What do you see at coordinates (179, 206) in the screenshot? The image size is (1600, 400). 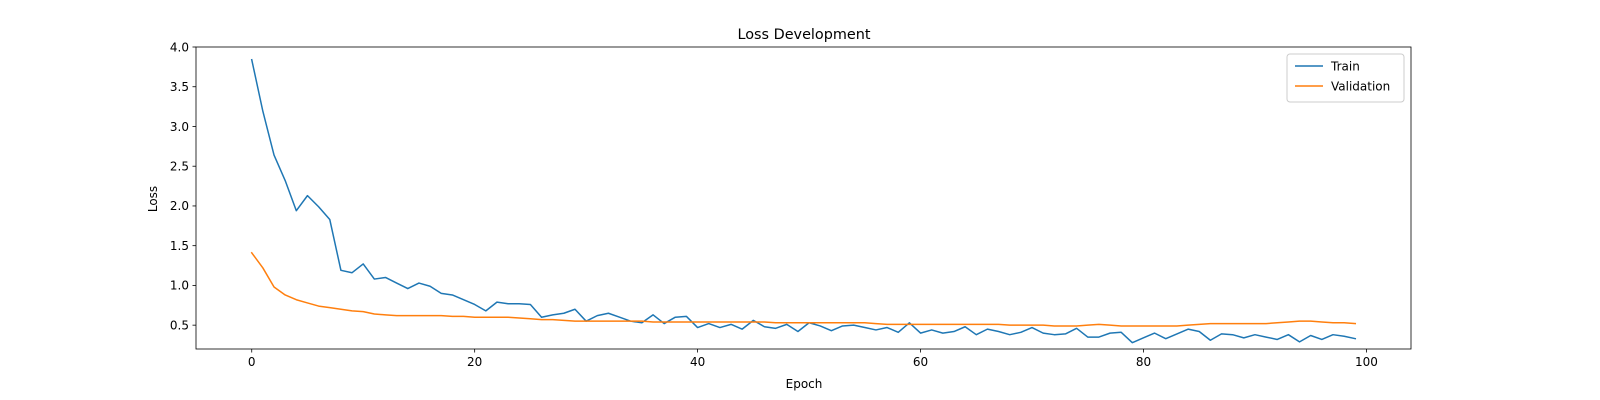 I see `y-tick-label: 2.0` at bounding box center [179, 206].